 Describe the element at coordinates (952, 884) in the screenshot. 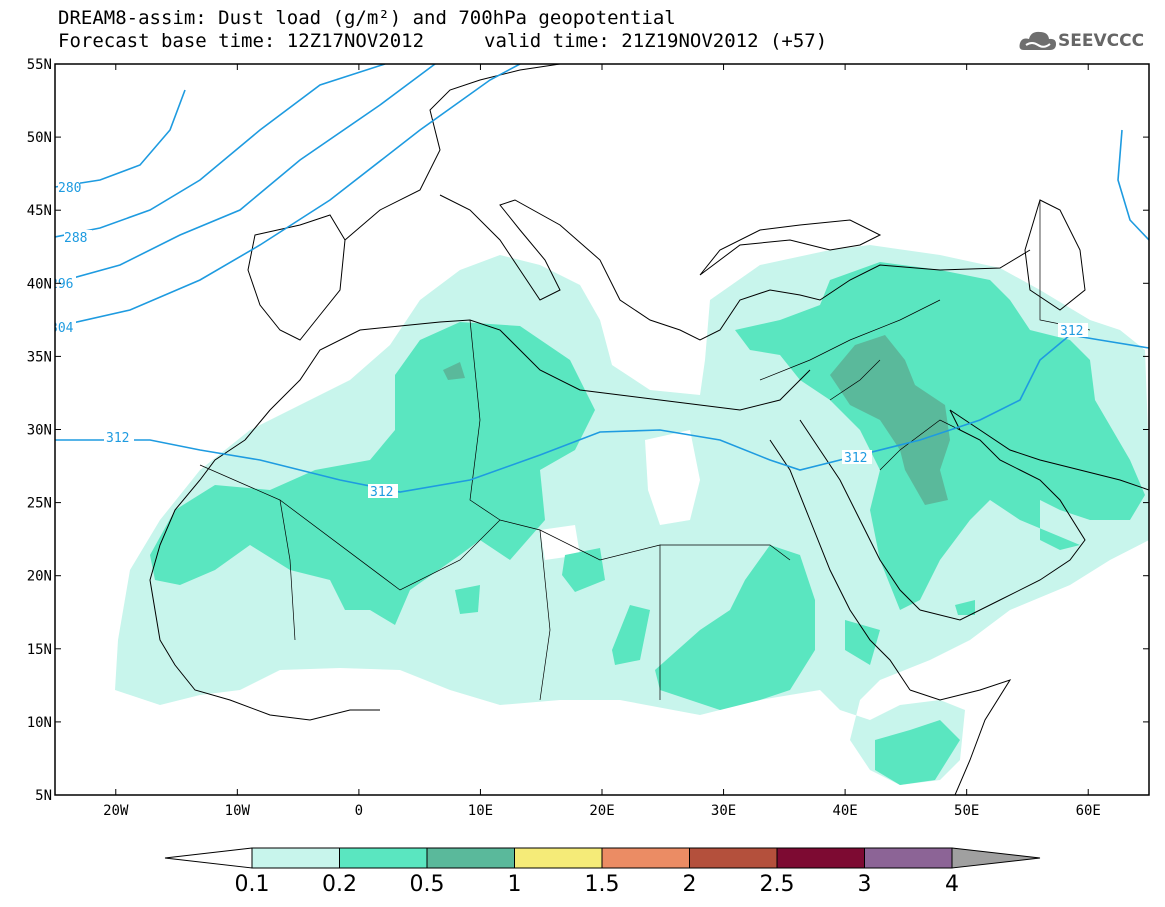

I see `colorbar-label: 4` at that location.